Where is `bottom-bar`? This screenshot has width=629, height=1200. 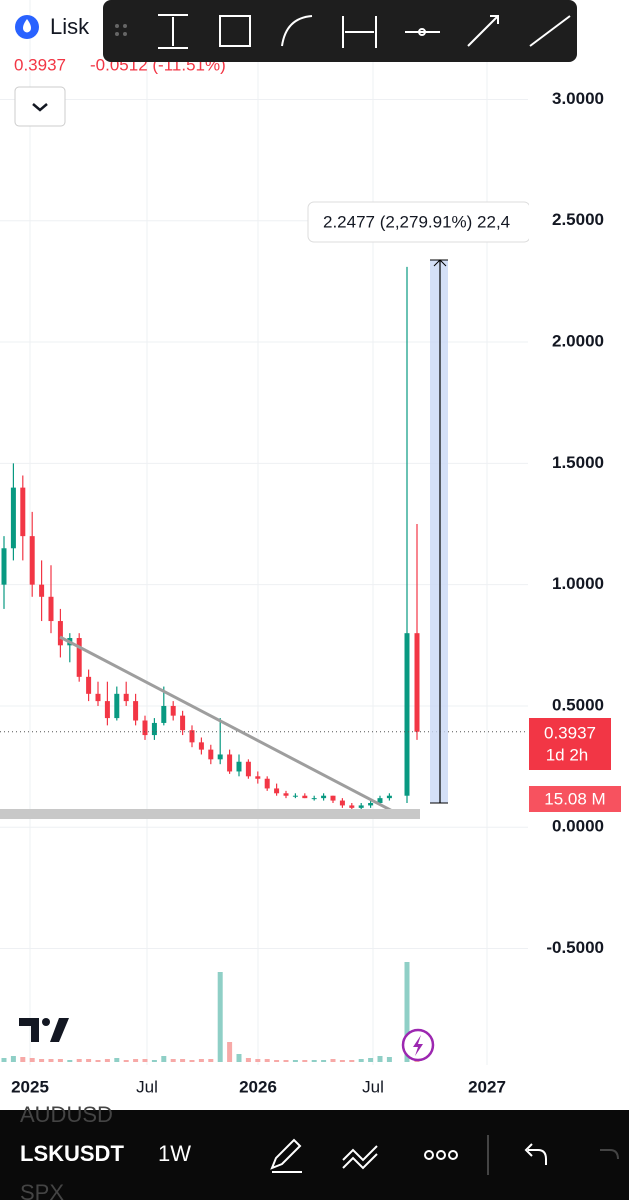 bottom-bar is located at coordinates (314, 1155).